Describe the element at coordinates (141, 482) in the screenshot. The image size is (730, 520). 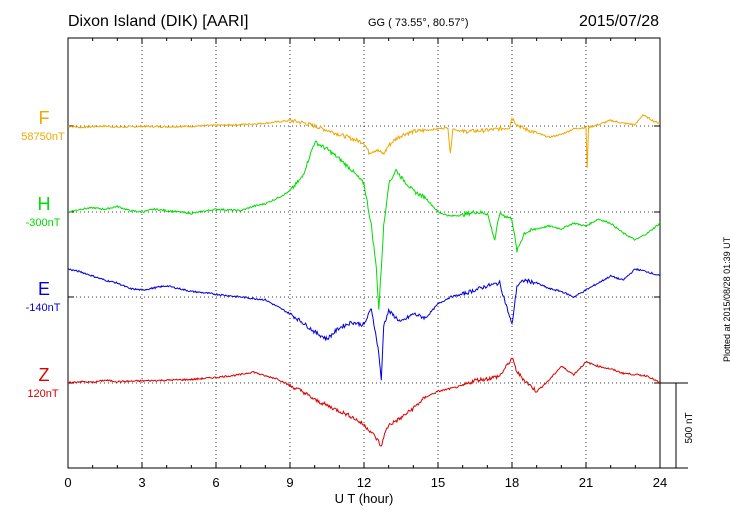
I see `x-tick-label: 3` at that location.